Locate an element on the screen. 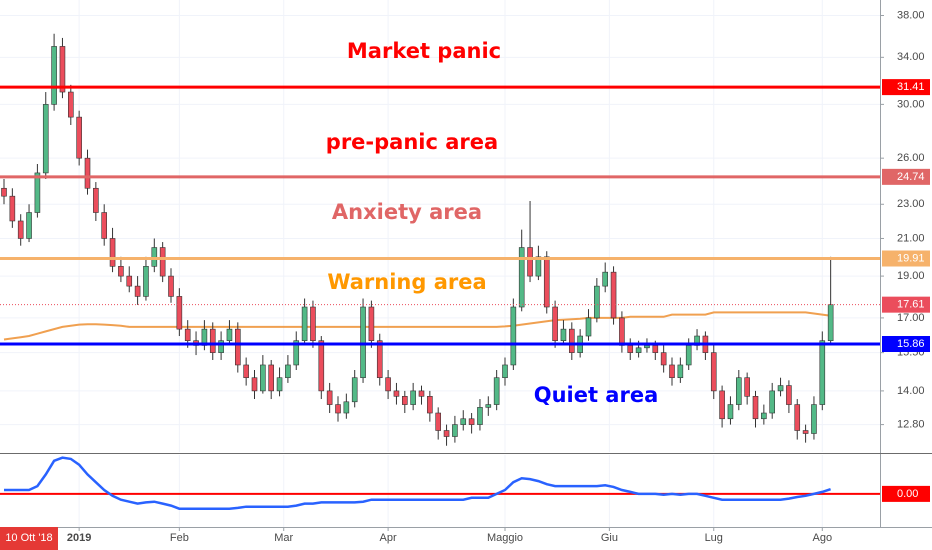 This screenshot has width=932, height=550. y-tick-label: 23.00 is located at coordinates (911, 204).